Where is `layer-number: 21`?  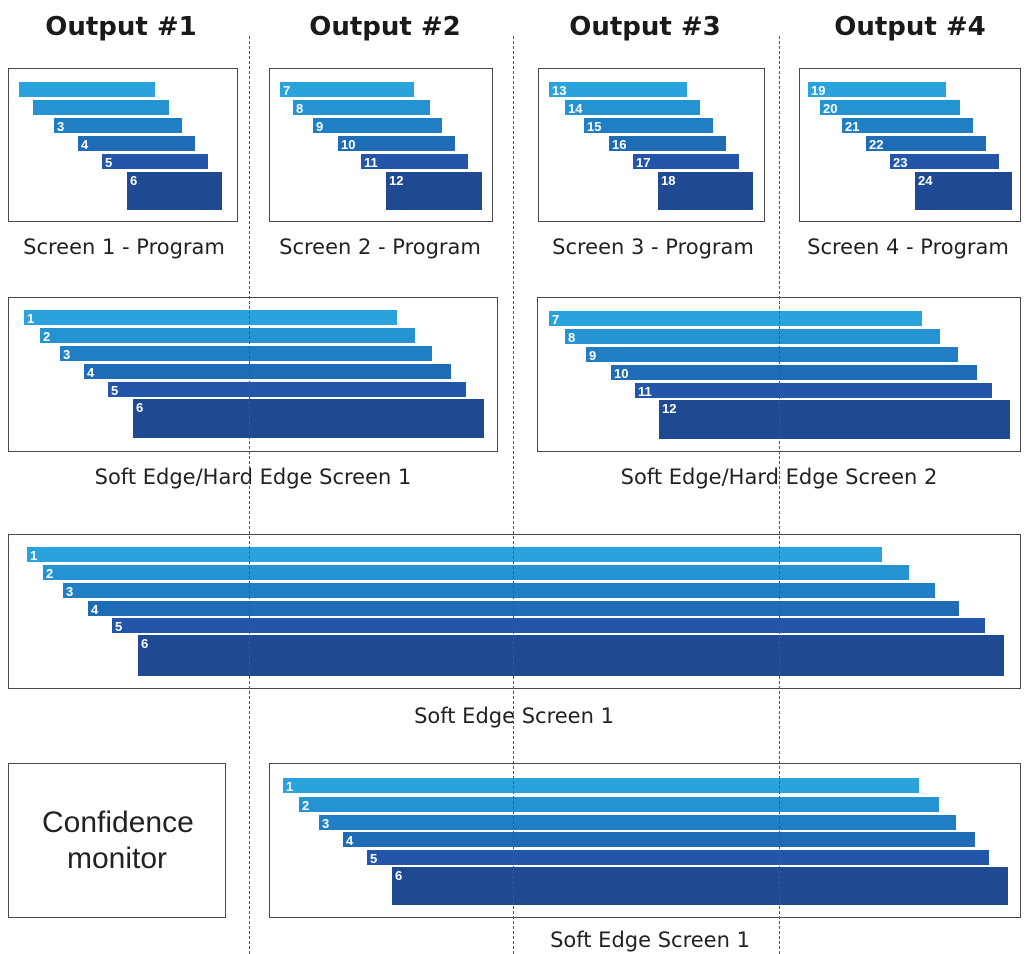
layer-number: 21 is located at coordinates (852, 126).